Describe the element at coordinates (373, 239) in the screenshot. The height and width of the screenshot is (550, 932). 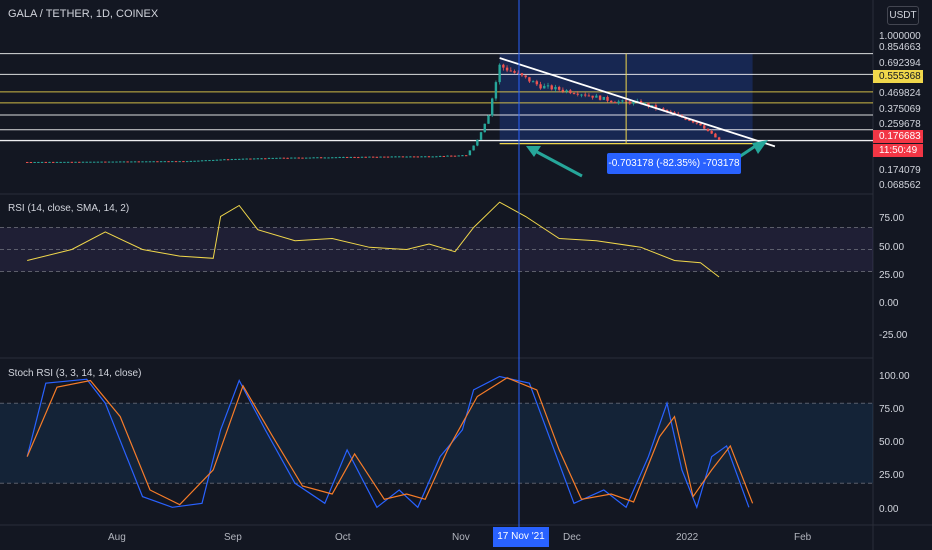
I see `rsi-line` at that location.